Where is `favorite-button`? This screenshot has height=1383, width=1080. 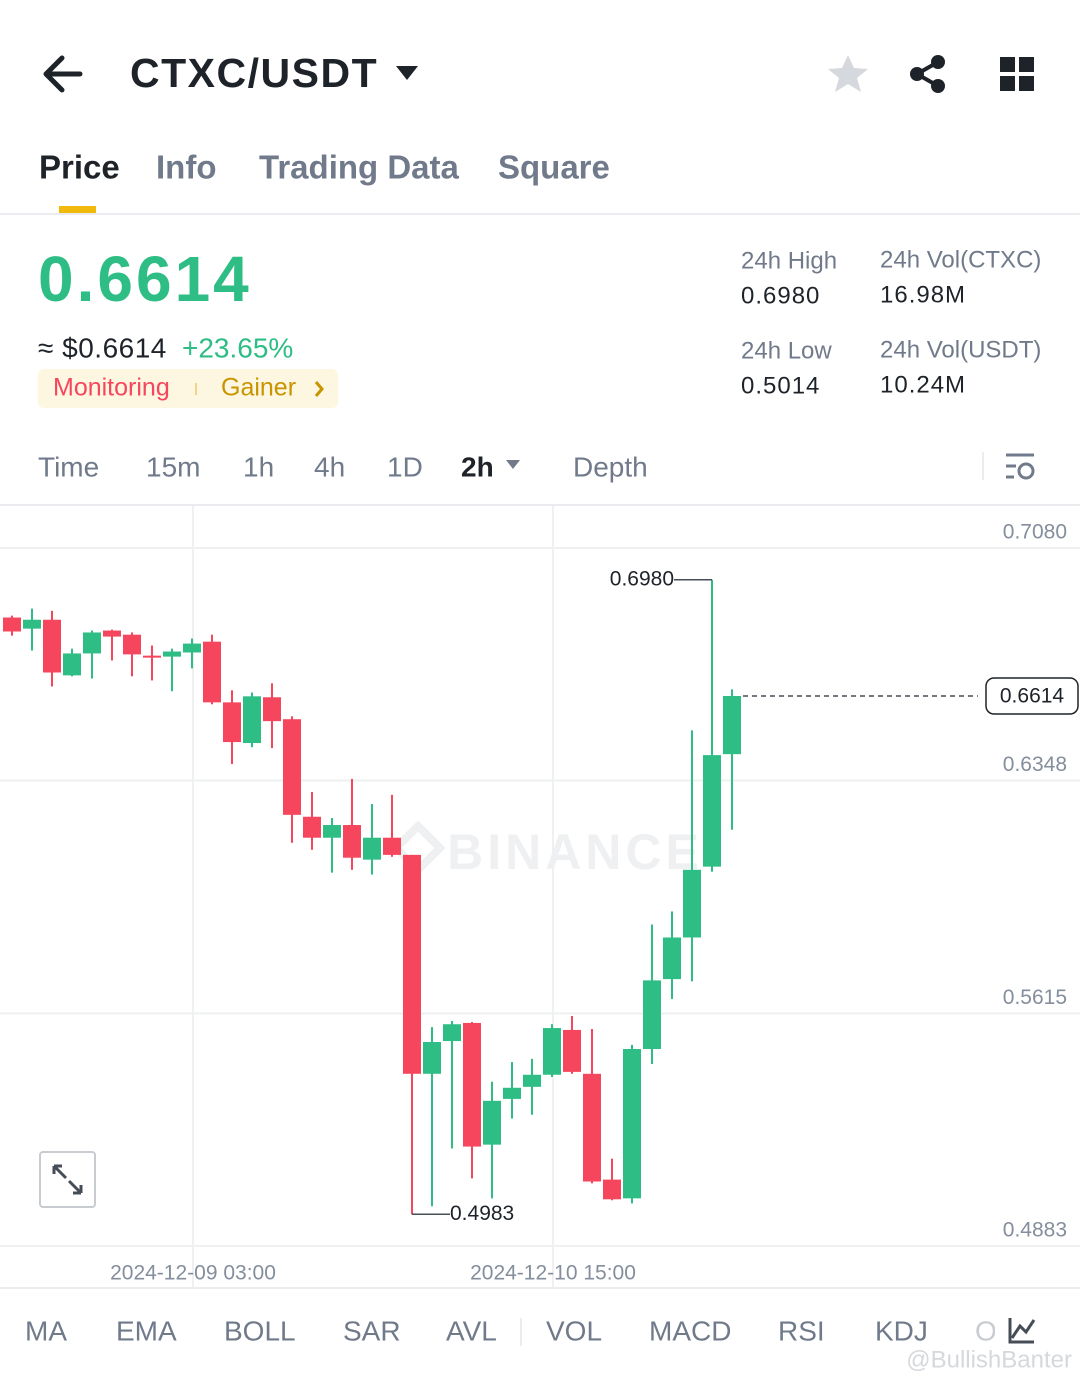 favorite-button is located at coordinates (848, 73).